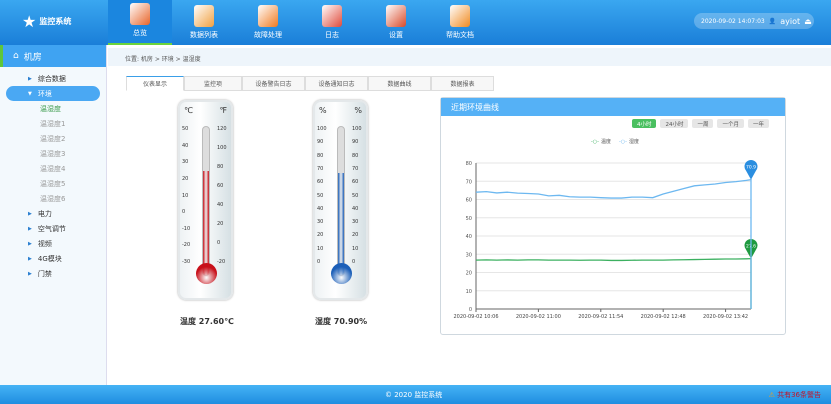  What do you see at coordinates (758, 123) in the screenshot?
I see `range-button-4: 一年` at bounding box center [758, 123].